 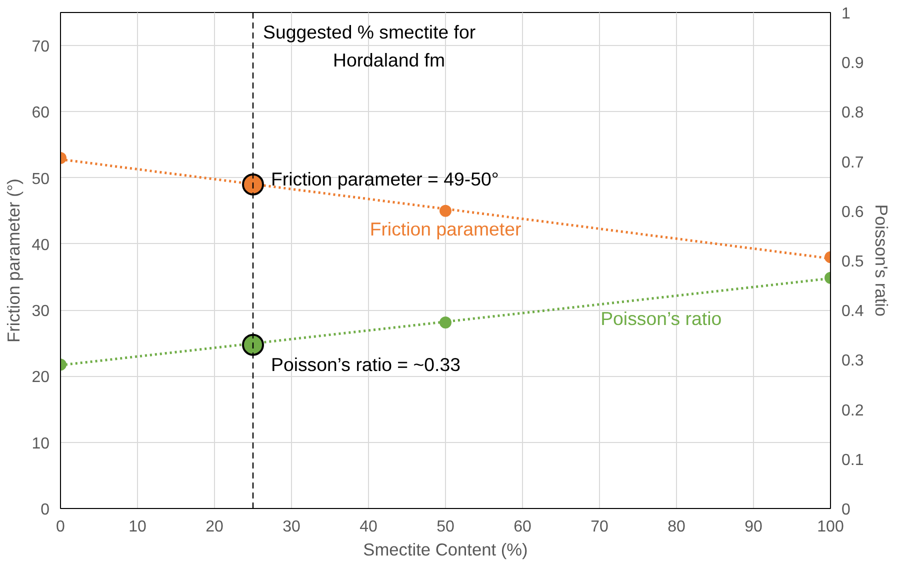 What do you see at coordinates (369, 46) in the screenshot?
I see `ref-line-label: Suggested % smectite for Hordaland fm` at bounding box center [369, 46].